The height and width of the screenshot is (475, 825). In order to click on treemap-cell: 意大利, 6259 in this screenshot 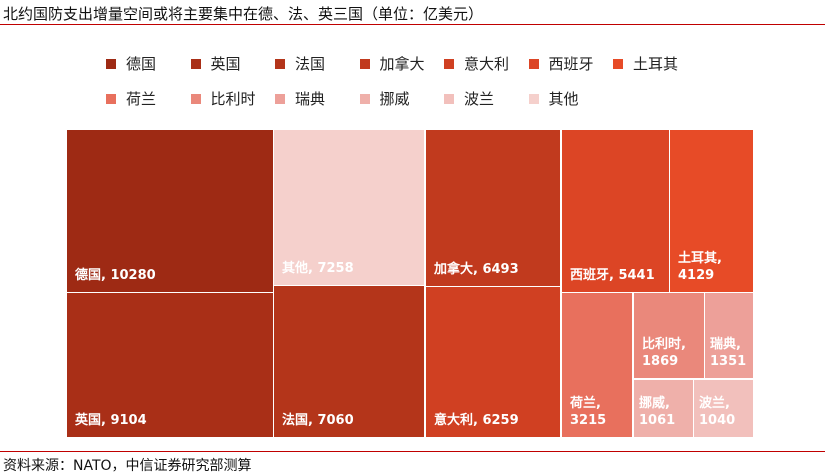, I will do `click(493, 362)`.